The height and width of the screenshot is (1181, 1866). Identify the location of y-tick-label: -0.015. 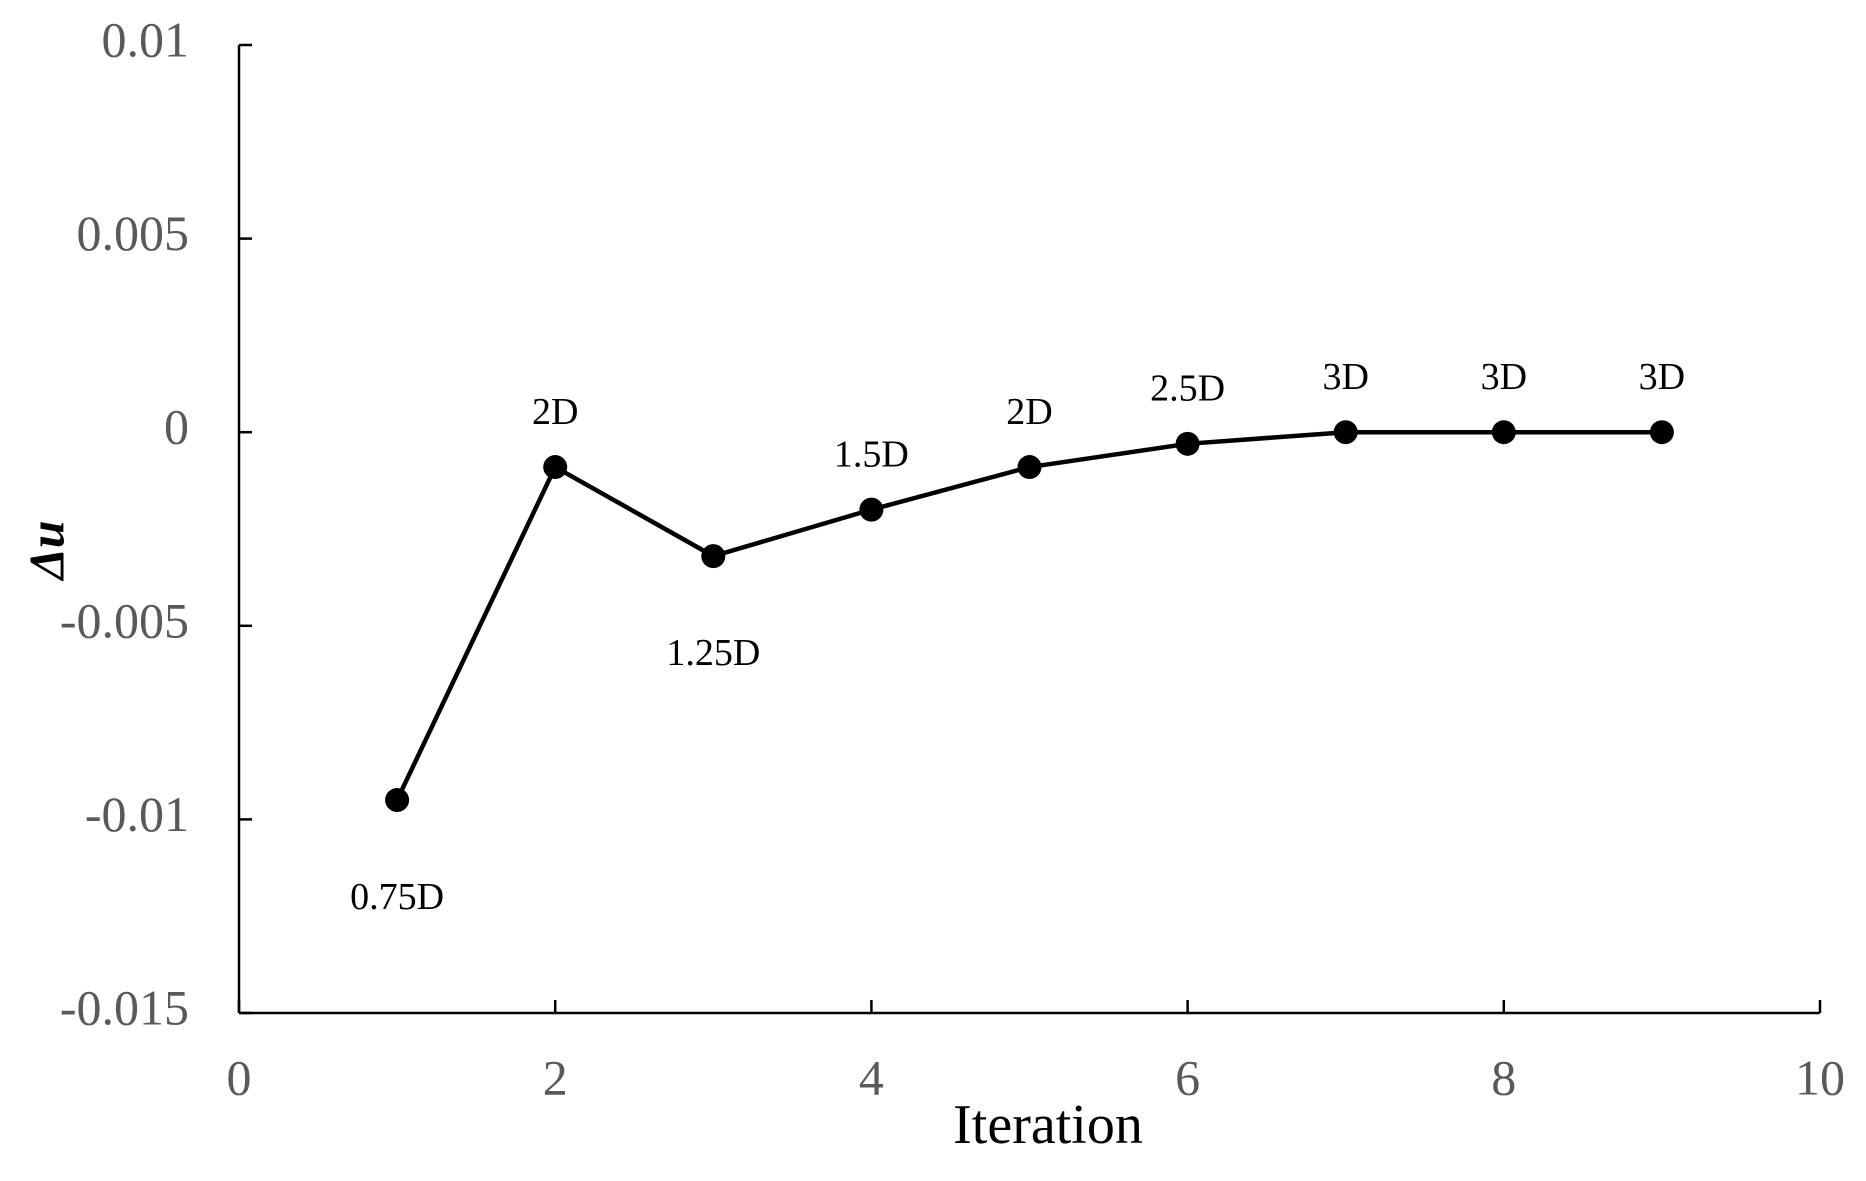
(124, 1007).